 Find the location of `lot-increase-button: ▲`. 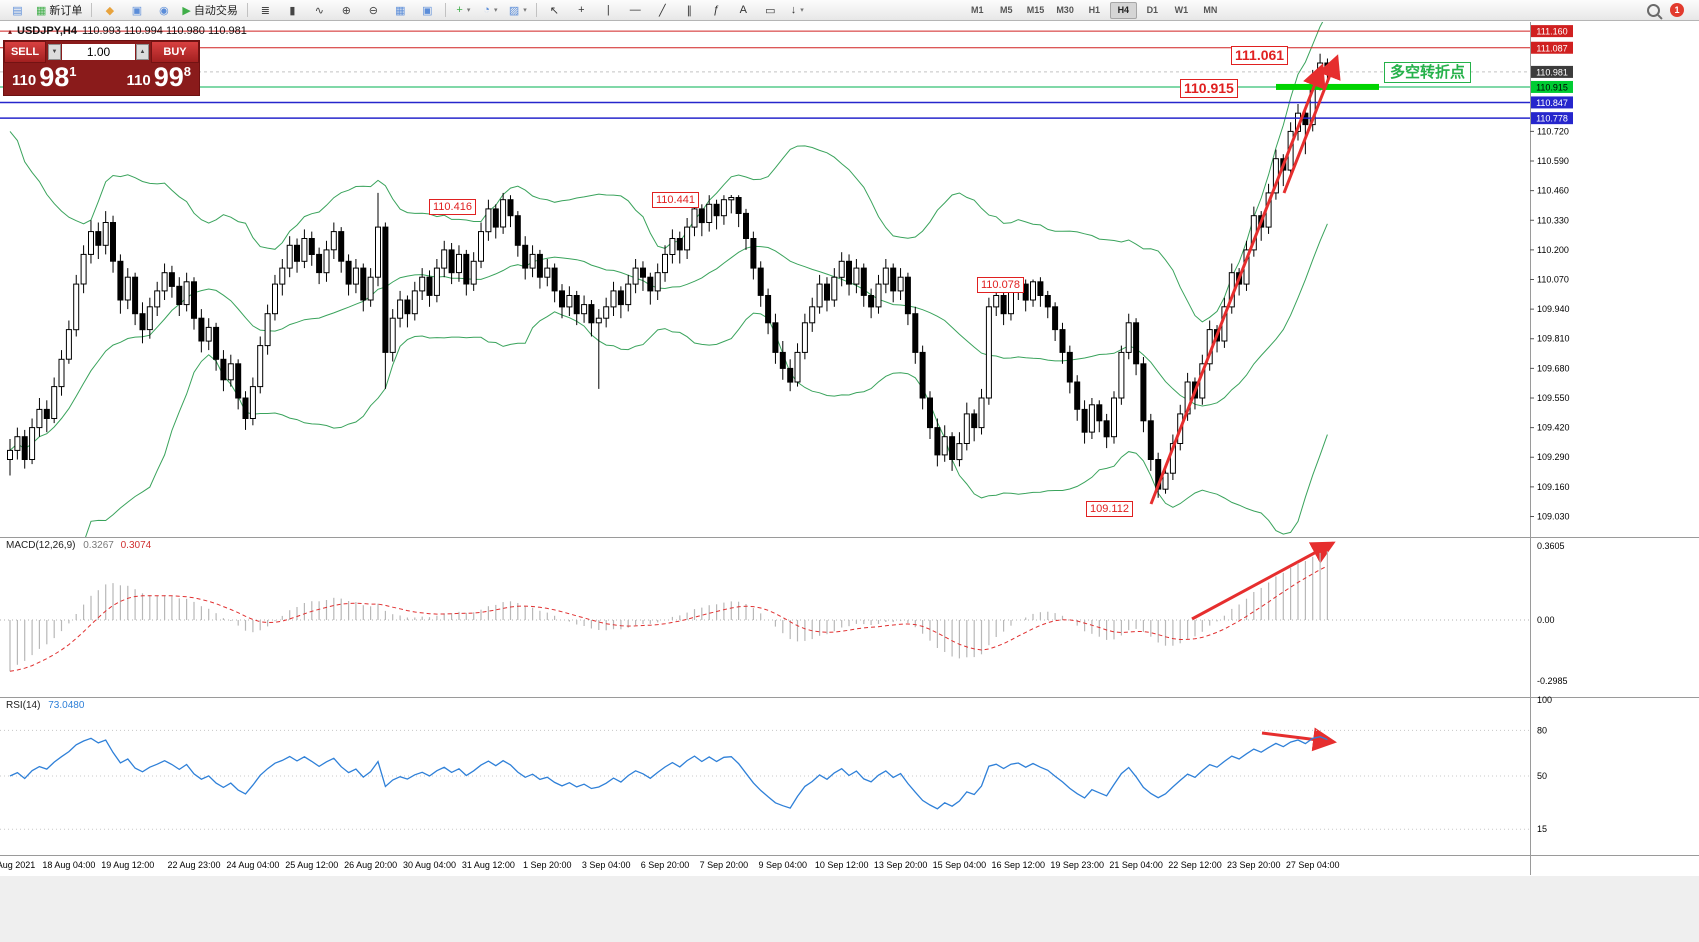

lot-increase-button: ▲ is located at coordinates (142, 52).